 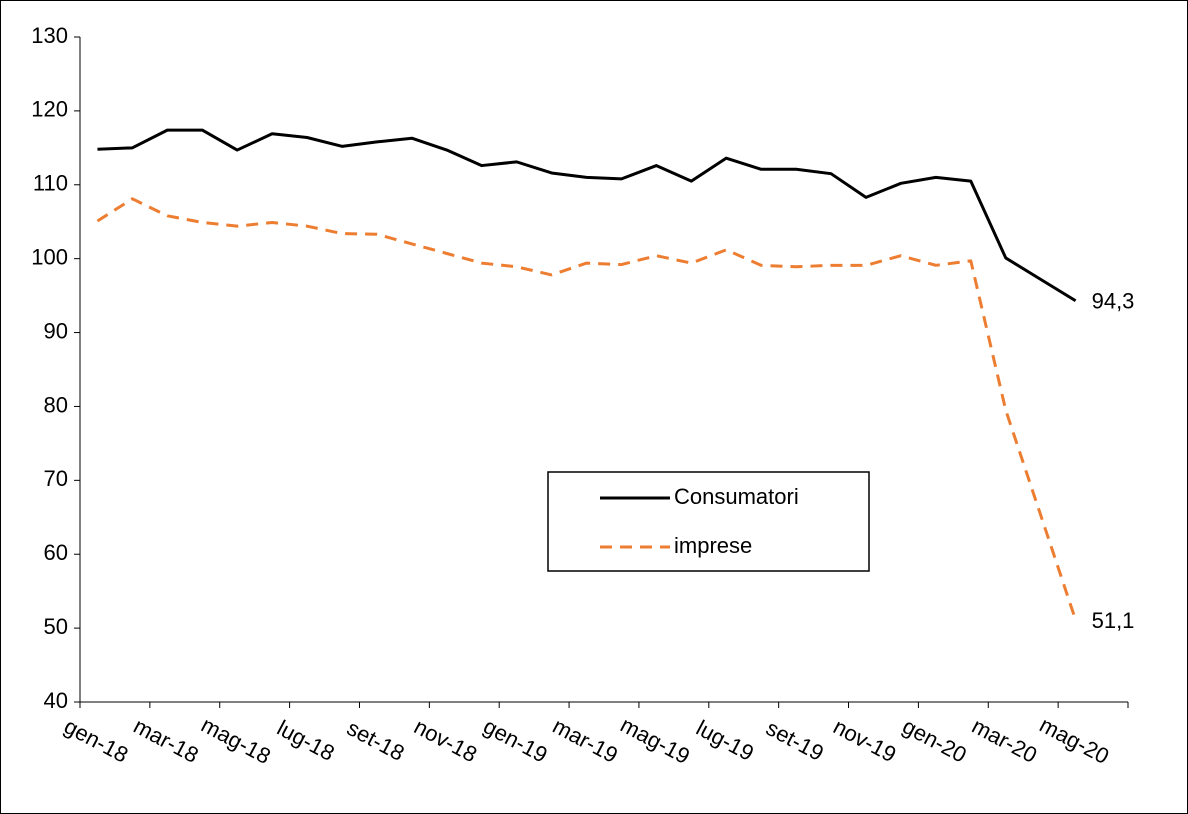 I want to click on y-tick-label: 110, so click(x=50, y=183).